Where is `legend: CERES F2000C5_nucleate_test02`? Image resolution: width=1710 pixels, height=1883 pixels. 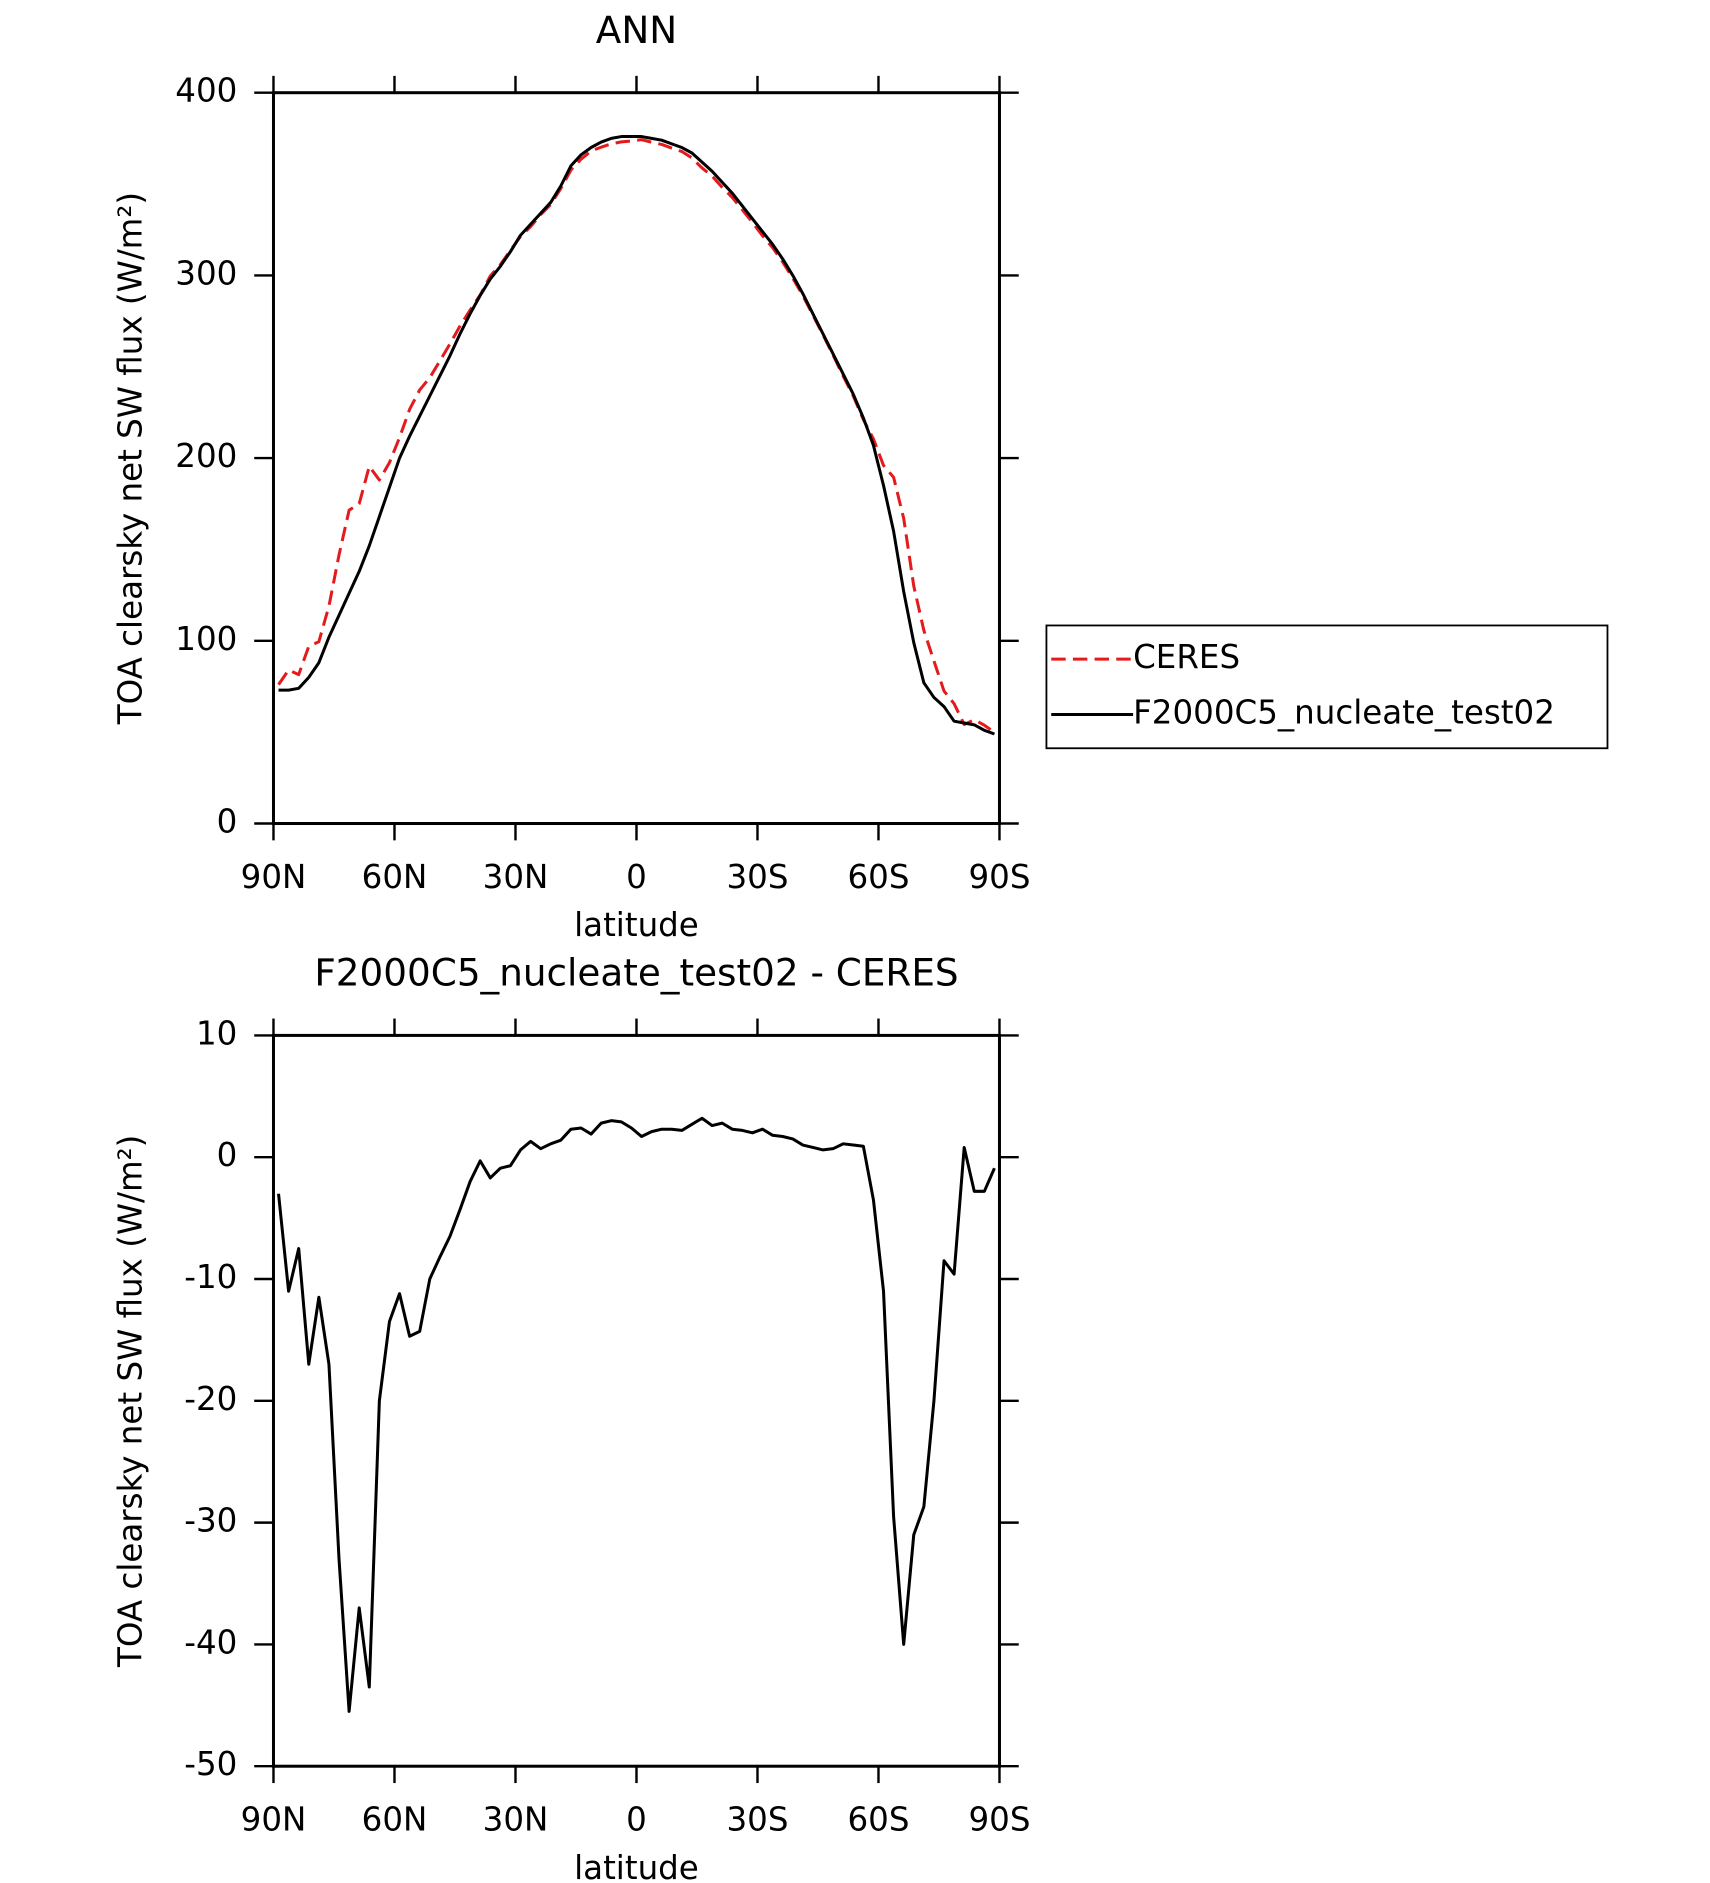
legend: CERES F2000C5_nucleate_test02 is located at coordinates (1327, 687).